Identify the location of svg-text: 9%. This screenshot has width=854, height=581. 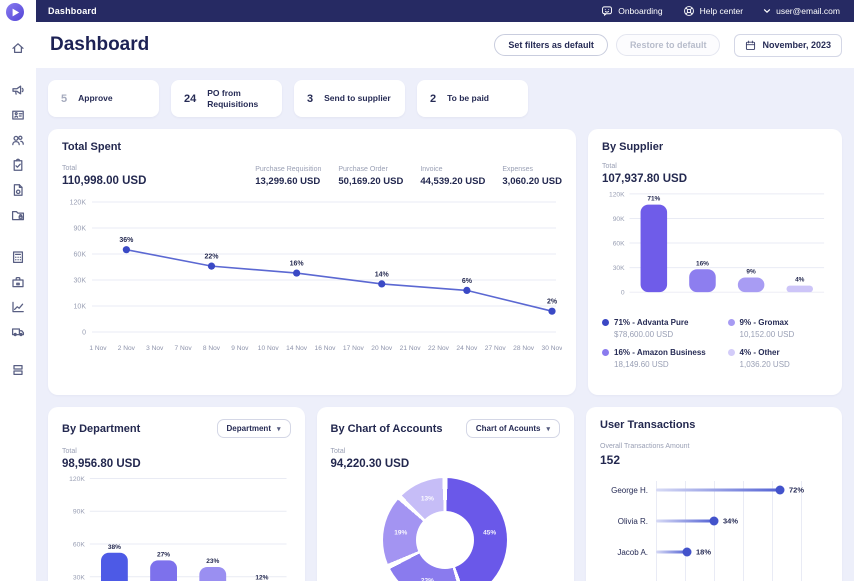
(751, 272).